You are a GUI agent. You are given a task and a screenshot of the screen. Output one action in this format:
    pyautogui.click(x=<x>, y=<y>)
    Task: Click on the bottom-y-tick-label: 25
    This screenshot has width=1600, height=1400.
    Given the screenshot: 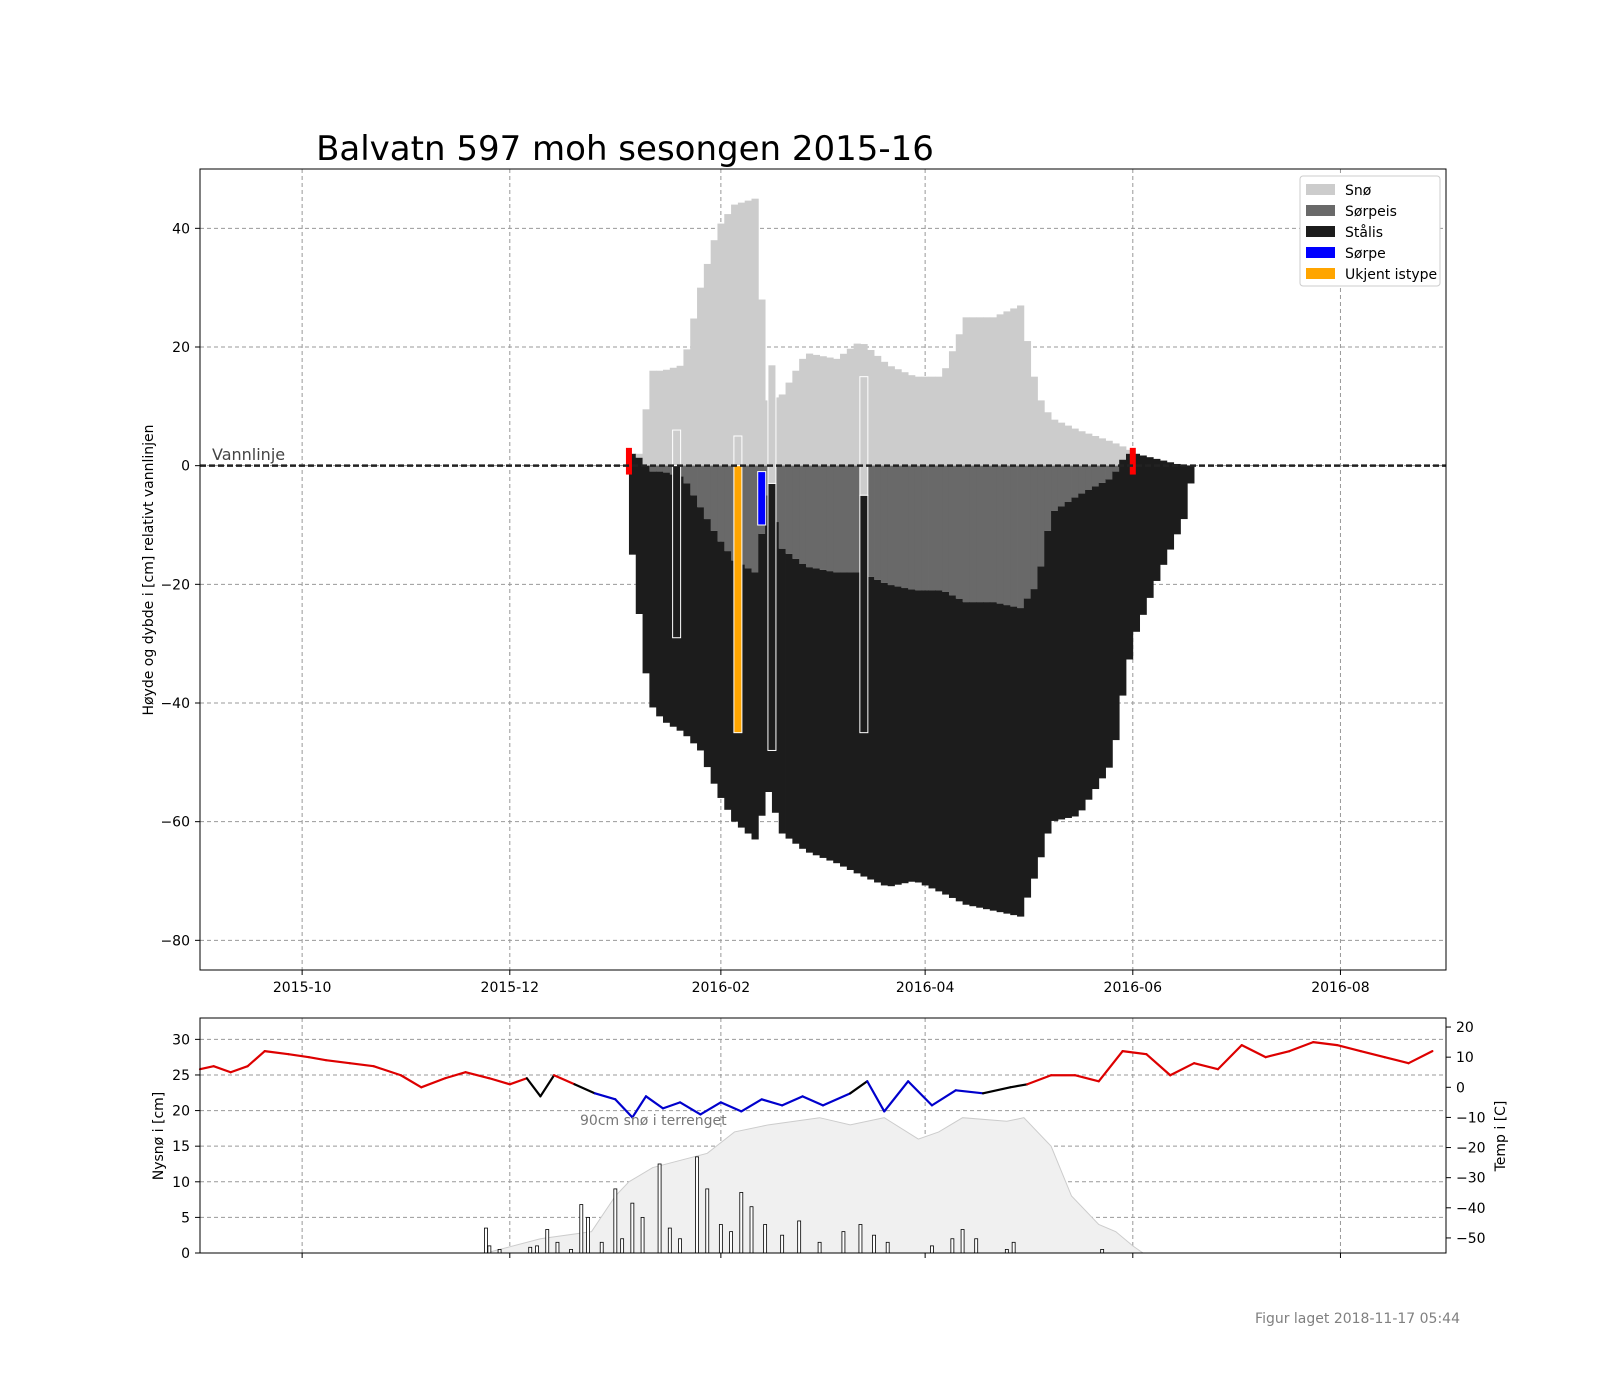 What is the action you would take?
    pyautogui.click(x=181, y=1076)
    